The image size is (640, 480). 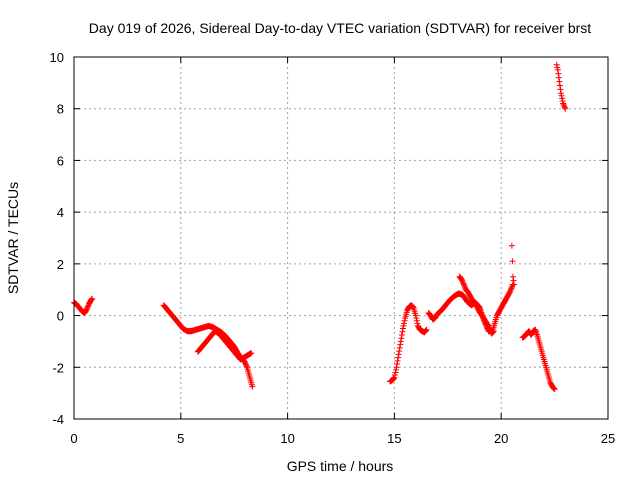 I want to click on x-tick-label: 0, so click(x=73, y=438).